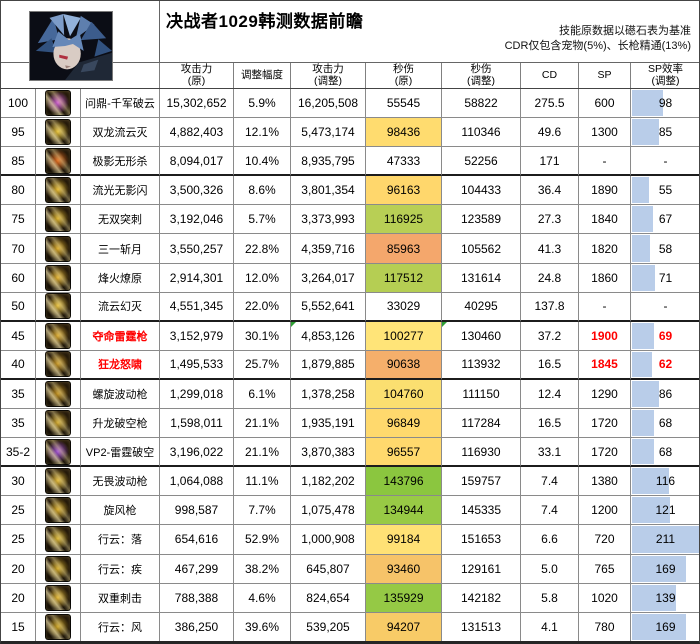 The width and height of the screenshot is (700, 644). What do you see at coordinates (18, 307) in the screenshot?
I see `cell-skill-level: 50` at bounding box center [18, 307].